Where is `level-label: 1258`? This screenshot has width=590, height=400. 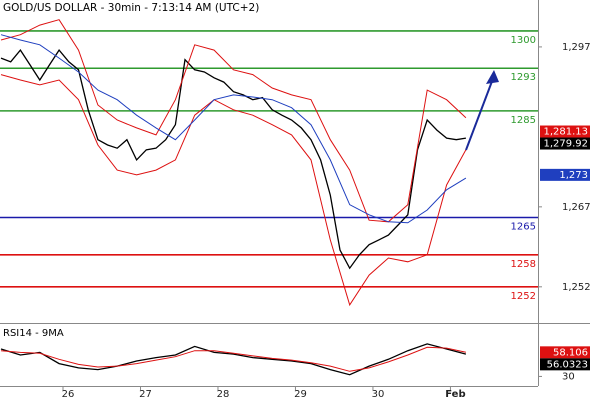 level-label: 1258 is located at coordinates (523, 264).